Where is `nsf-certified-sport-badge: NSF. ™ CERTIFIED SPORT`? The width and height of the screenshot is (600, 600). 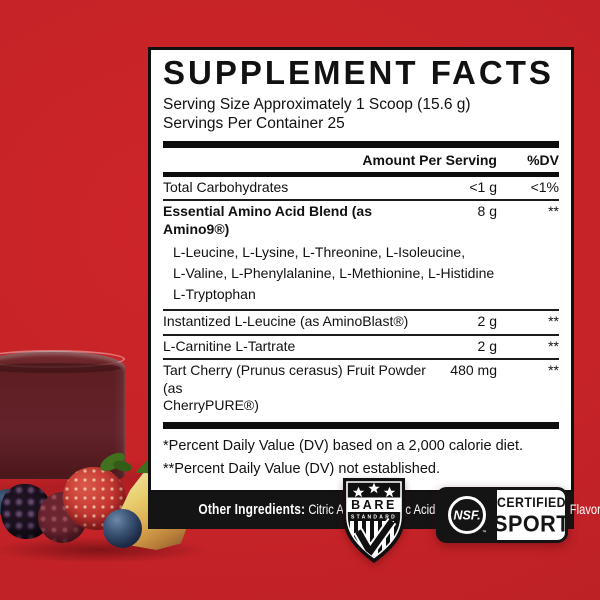 nsf-certified-sport-badge: NSF. ™ CERTIFIED SPORT is located at coordinates (502, 515).